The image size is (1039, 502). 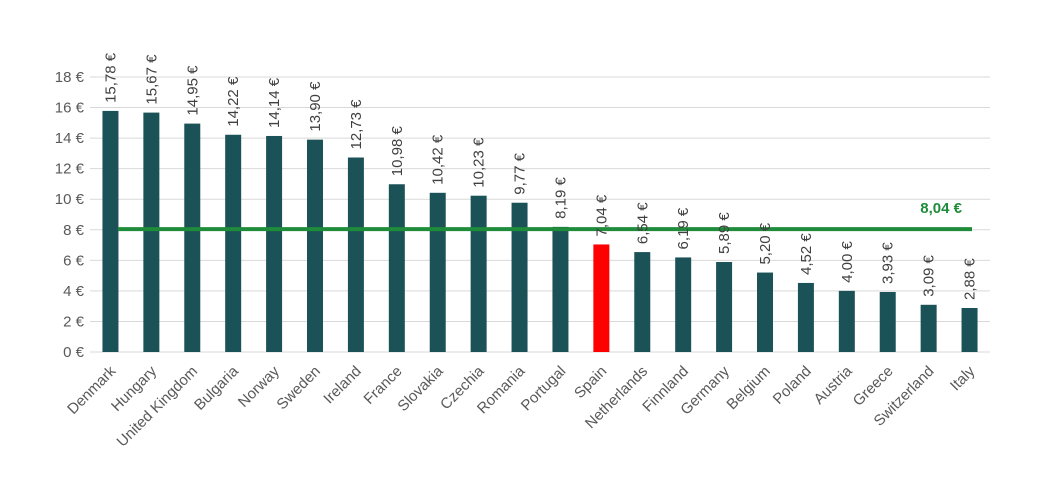 What do you see at coordinates (846, 321) in the screenshot?
I see `bar-austria` at bounding box center [846, 321].